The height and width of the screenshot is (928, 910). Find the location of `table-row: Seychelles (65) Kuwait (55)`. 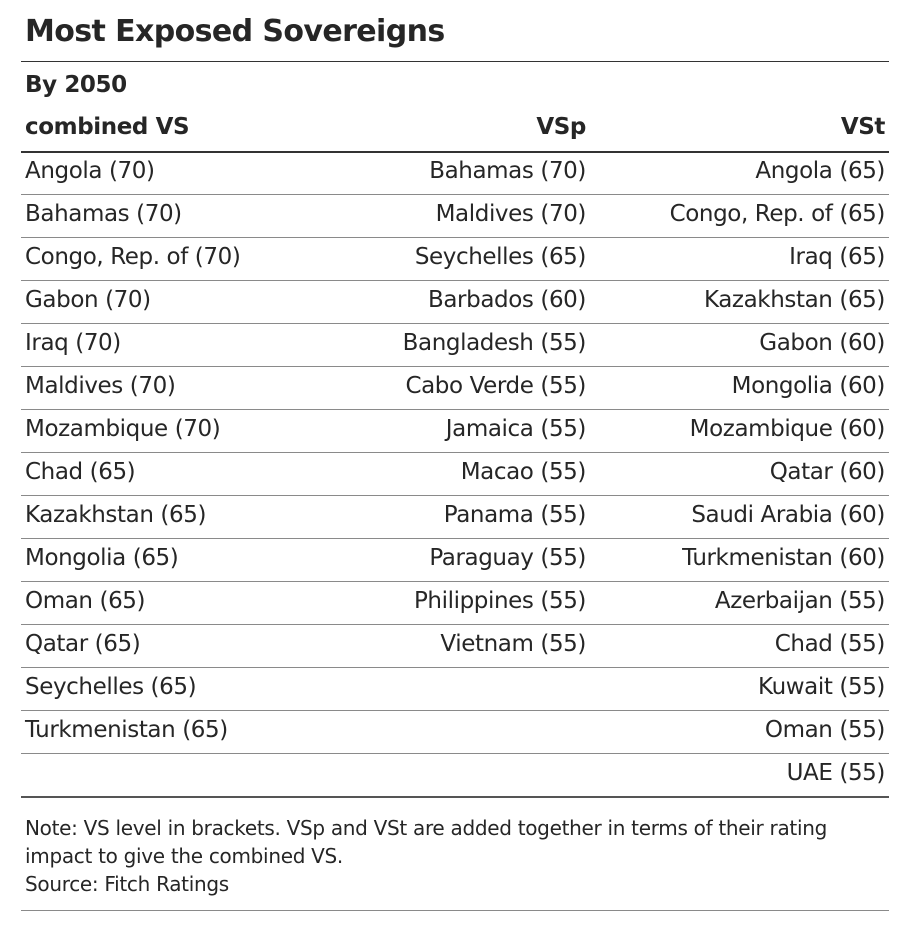

table-row: Seychelles (65) Kuwait (55) is located at coordinates (455, 689).